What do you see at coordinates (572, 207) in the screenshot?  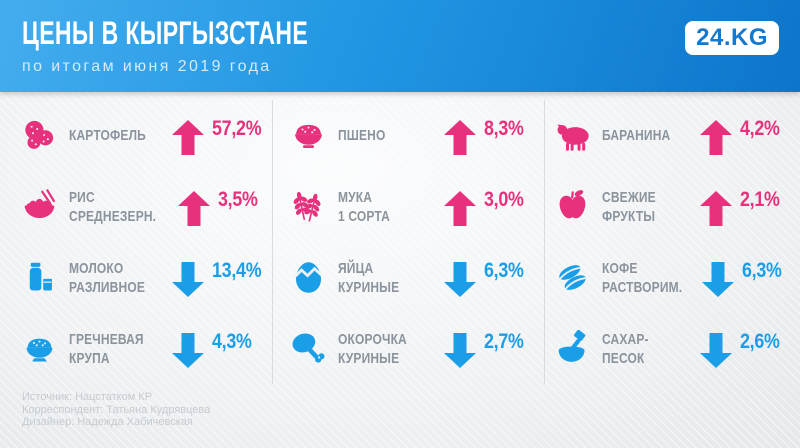 I see `apple-icon` at bounding box center [572, 207].